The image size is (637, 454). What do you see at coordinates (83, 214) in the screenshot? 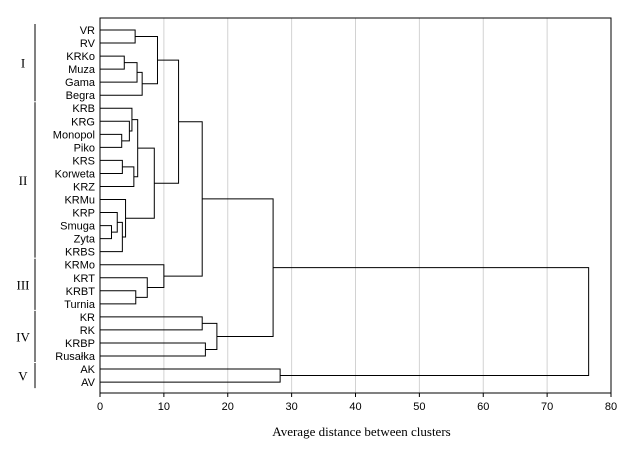
I see `leaf-label: KRP` at bounding box center [83, 214].